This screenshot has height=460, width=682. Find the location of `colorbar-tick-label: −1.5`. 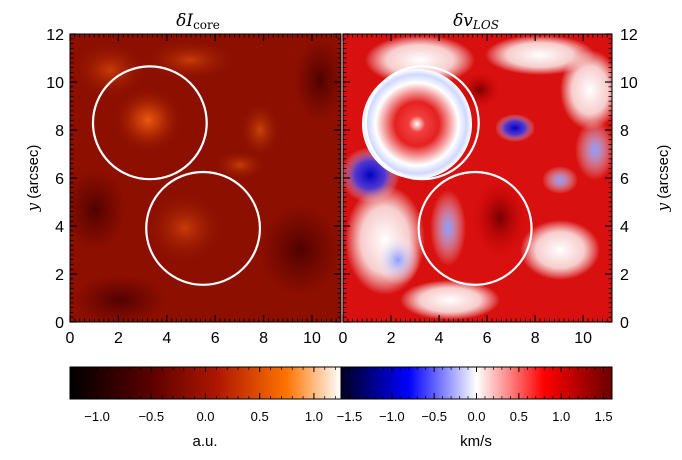

colorbar-tick-label: −1.5 is located at coordinates (350, 416).